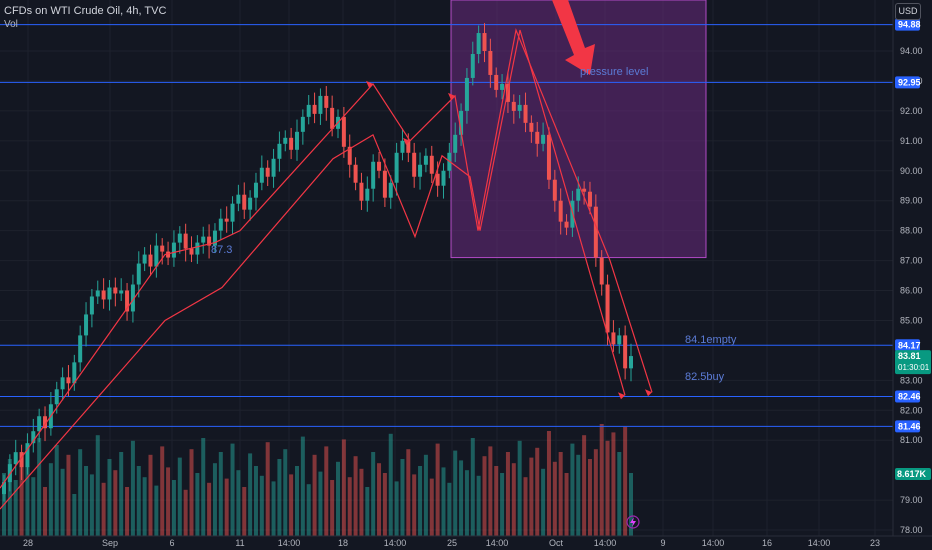 The width and height of the screenshot is (932, 550). What do you see at coordinates (573, 37) in the screenshot?
I see `pressure-arrow` at bounding box center [573, 37].